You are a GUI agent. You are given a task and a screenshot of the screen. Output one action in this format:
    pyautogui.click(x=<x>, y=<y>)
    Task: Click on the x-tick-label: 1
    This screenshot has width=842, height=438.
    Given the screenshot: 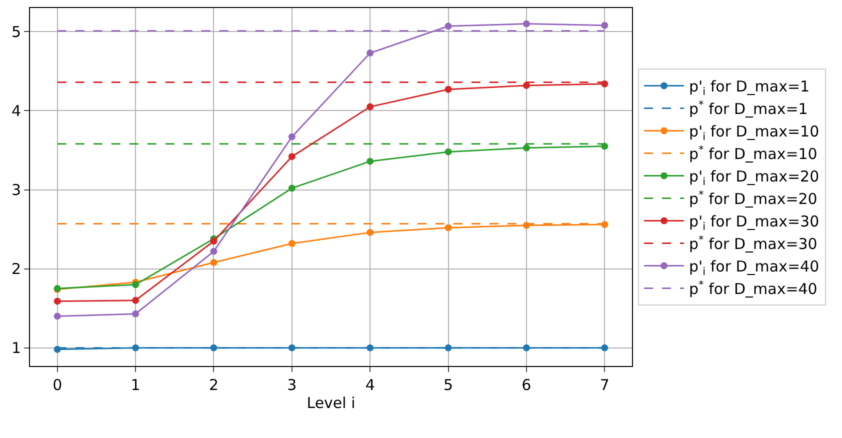 What is the action you would take?
    pyautogui.click(x=135, y=385)
    